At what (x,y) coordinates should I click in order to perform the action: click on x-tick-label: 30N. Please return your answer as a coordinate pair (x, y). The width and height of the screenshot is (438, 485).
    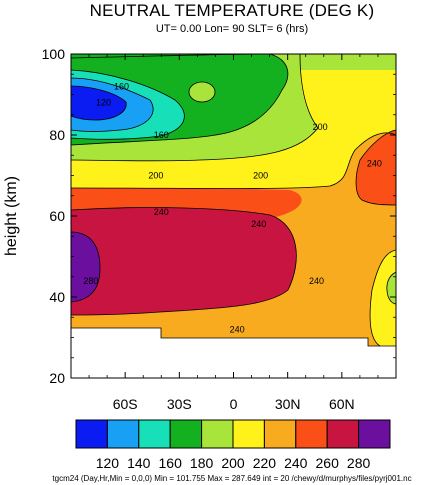
    Looking at the image, I should click on (288, 404).